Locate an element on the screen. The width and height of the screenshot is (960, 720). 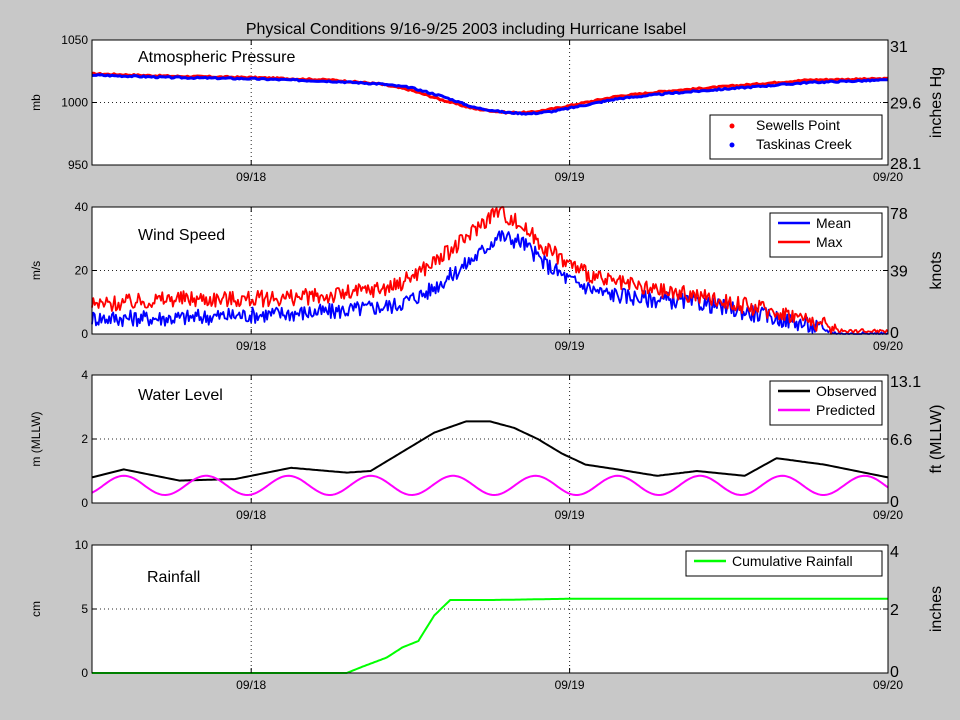
y-tick-label: 950 is located at coordinates (78, 165).